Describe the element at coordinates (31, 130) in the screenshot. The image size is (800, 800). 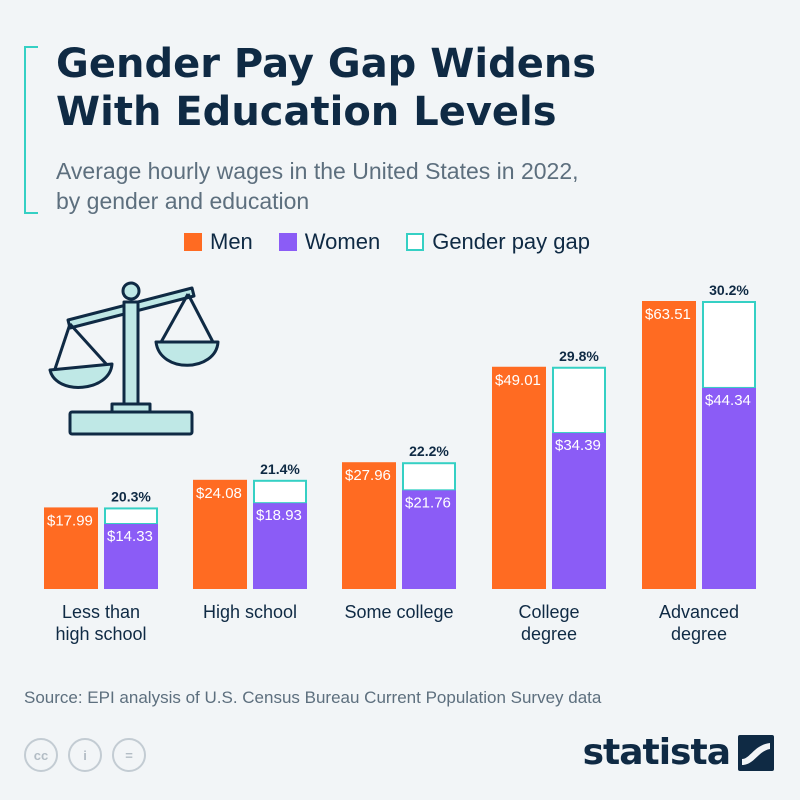
I see `title-accent-bar` at that location.